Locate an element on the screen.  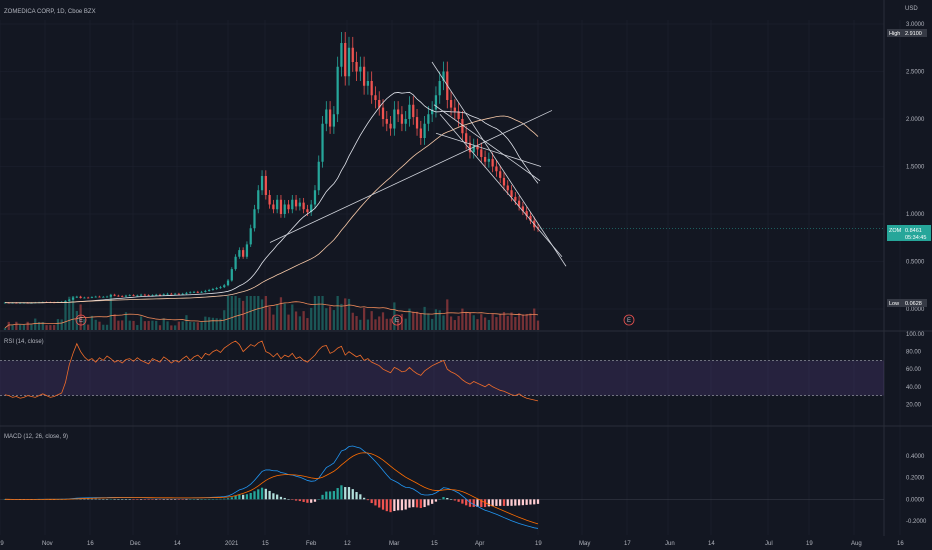
last-price-value: 0.8461 is located at coordinates (913, 231).